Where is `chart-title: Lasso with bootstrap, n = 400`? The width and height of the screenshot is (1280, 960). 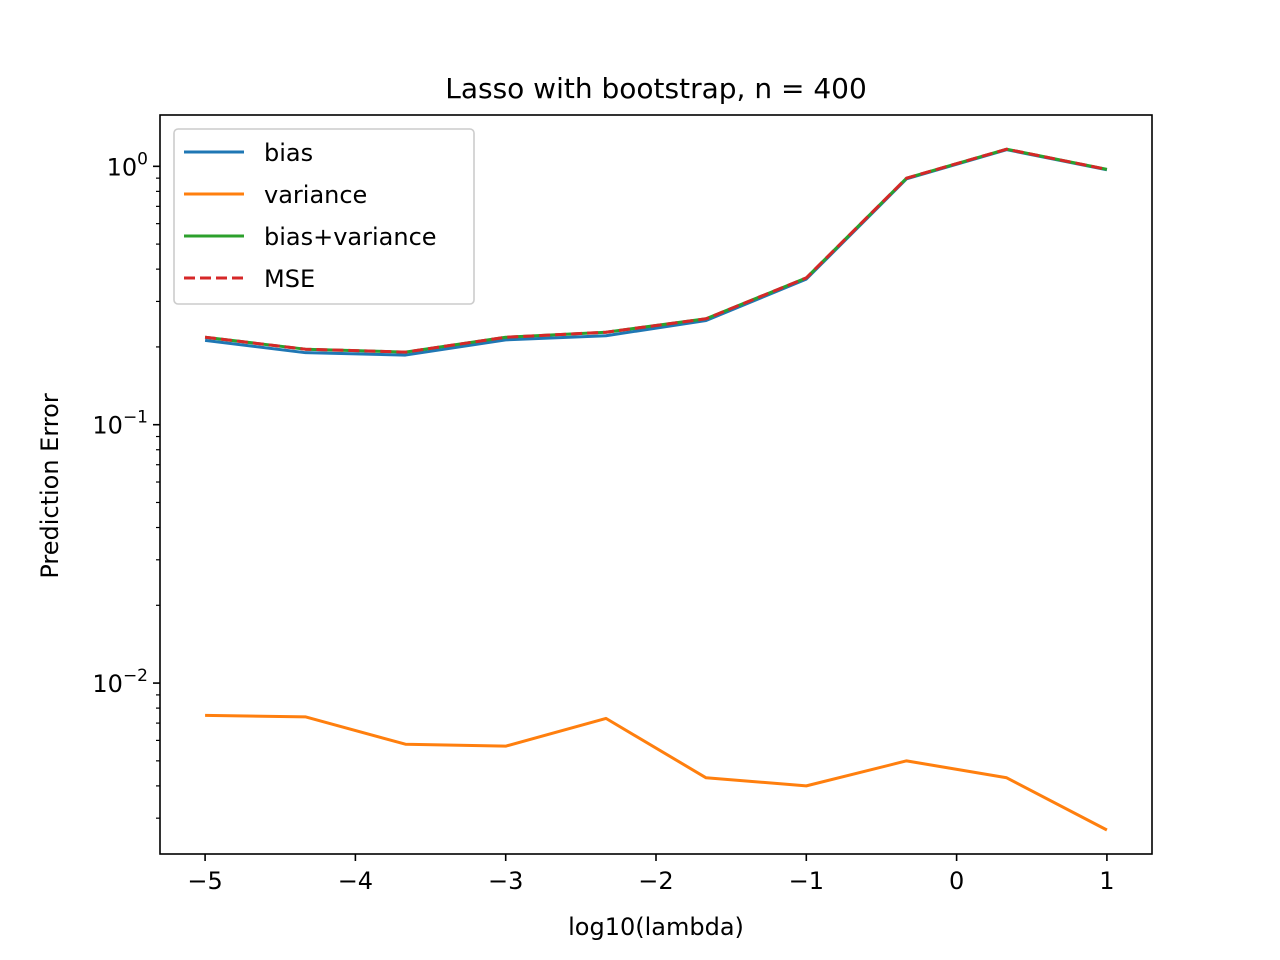
chart-title: Lasso with bootstrap, n = 400 is located at coordinates (656, 88).